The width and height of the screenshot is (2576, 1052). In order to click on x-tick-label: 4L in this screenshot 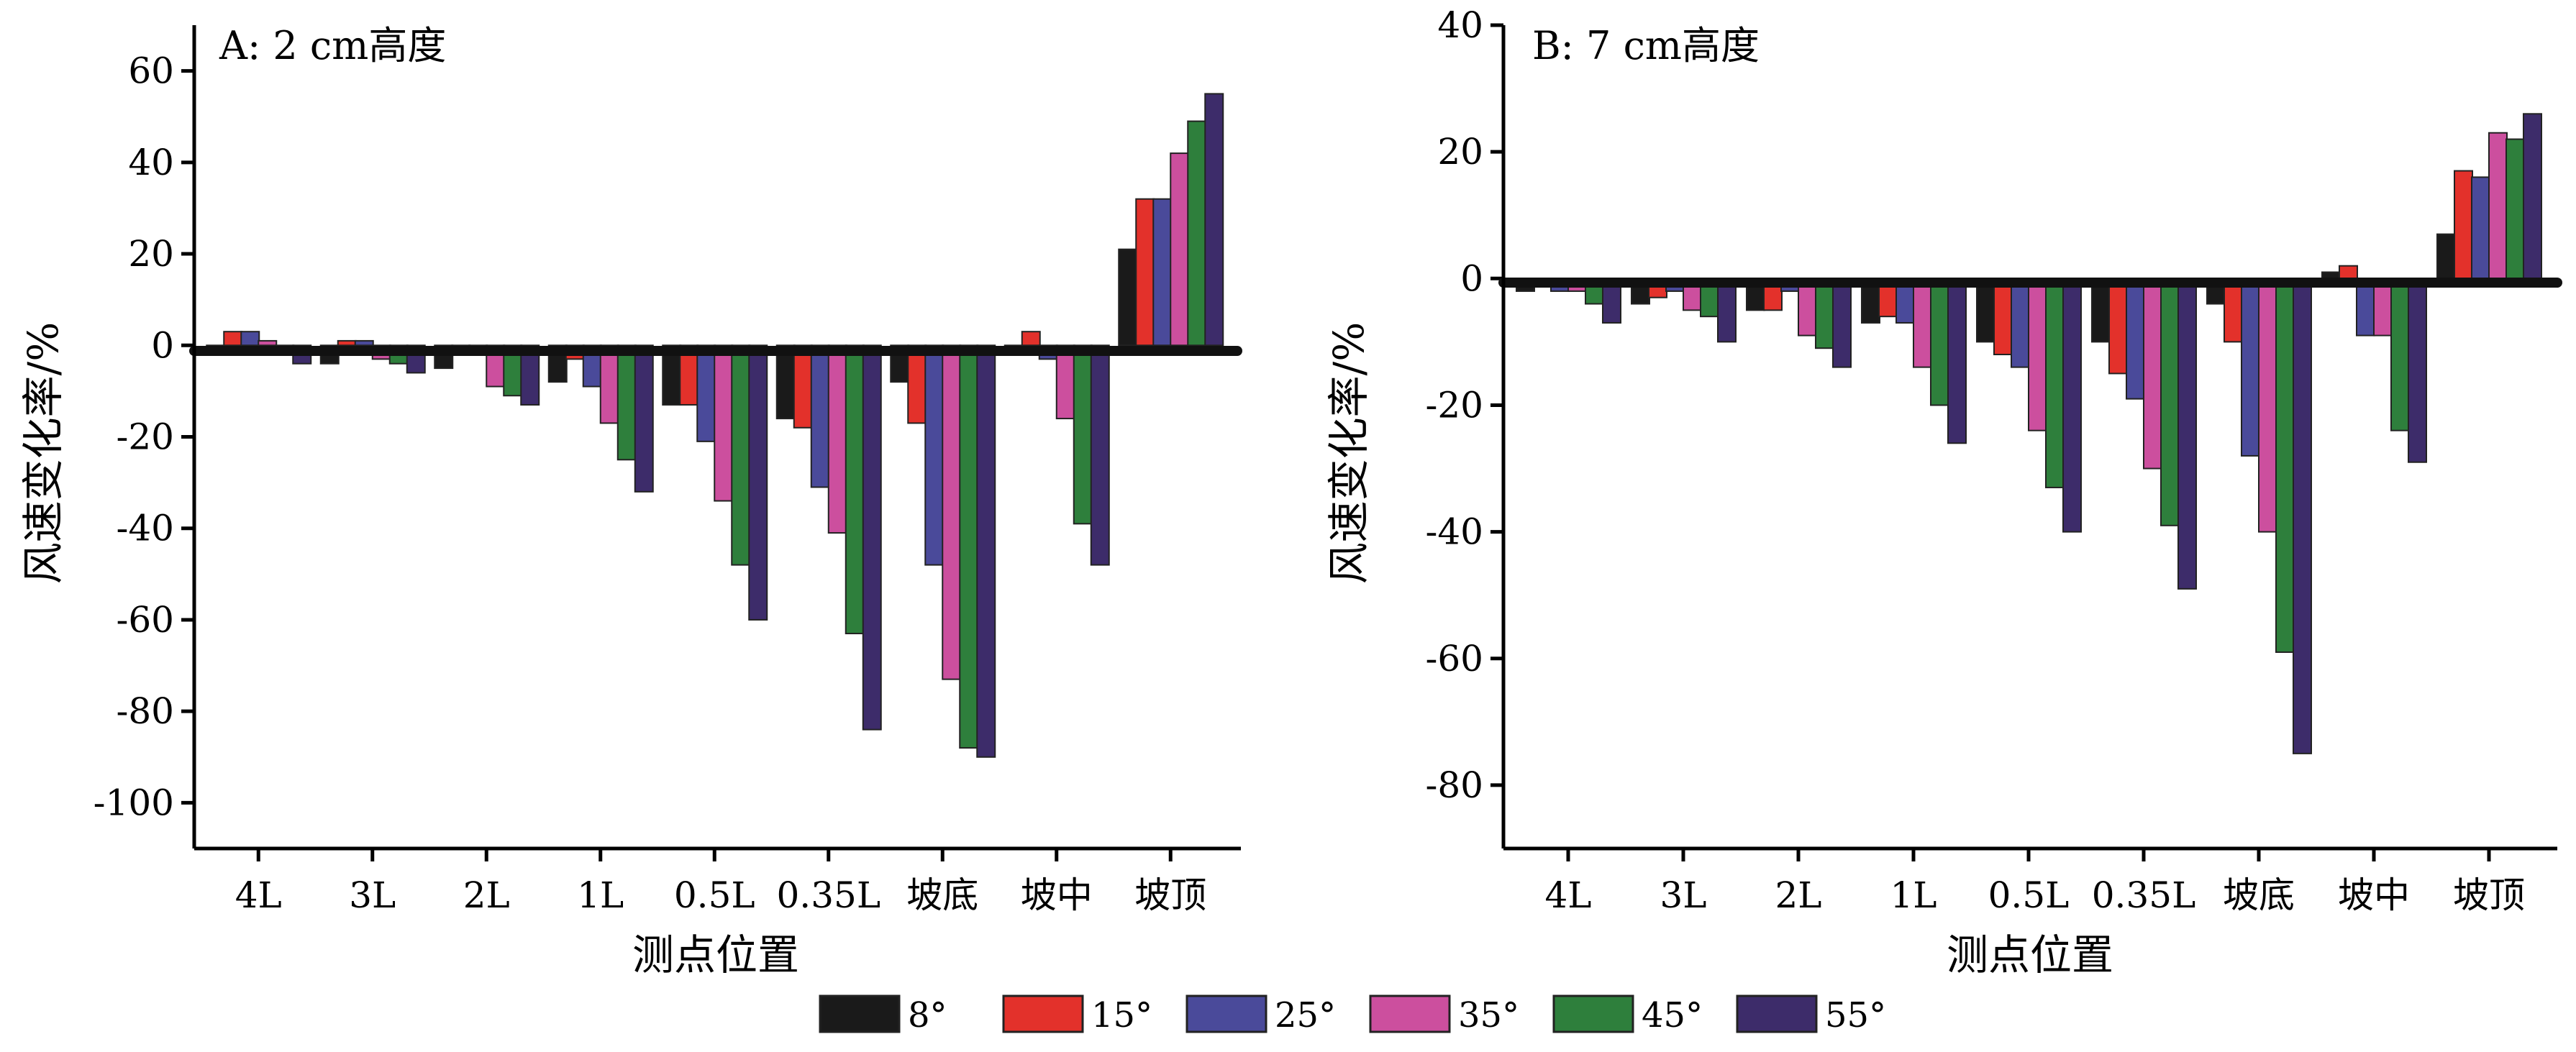, I will do `click(1568, 895)`.